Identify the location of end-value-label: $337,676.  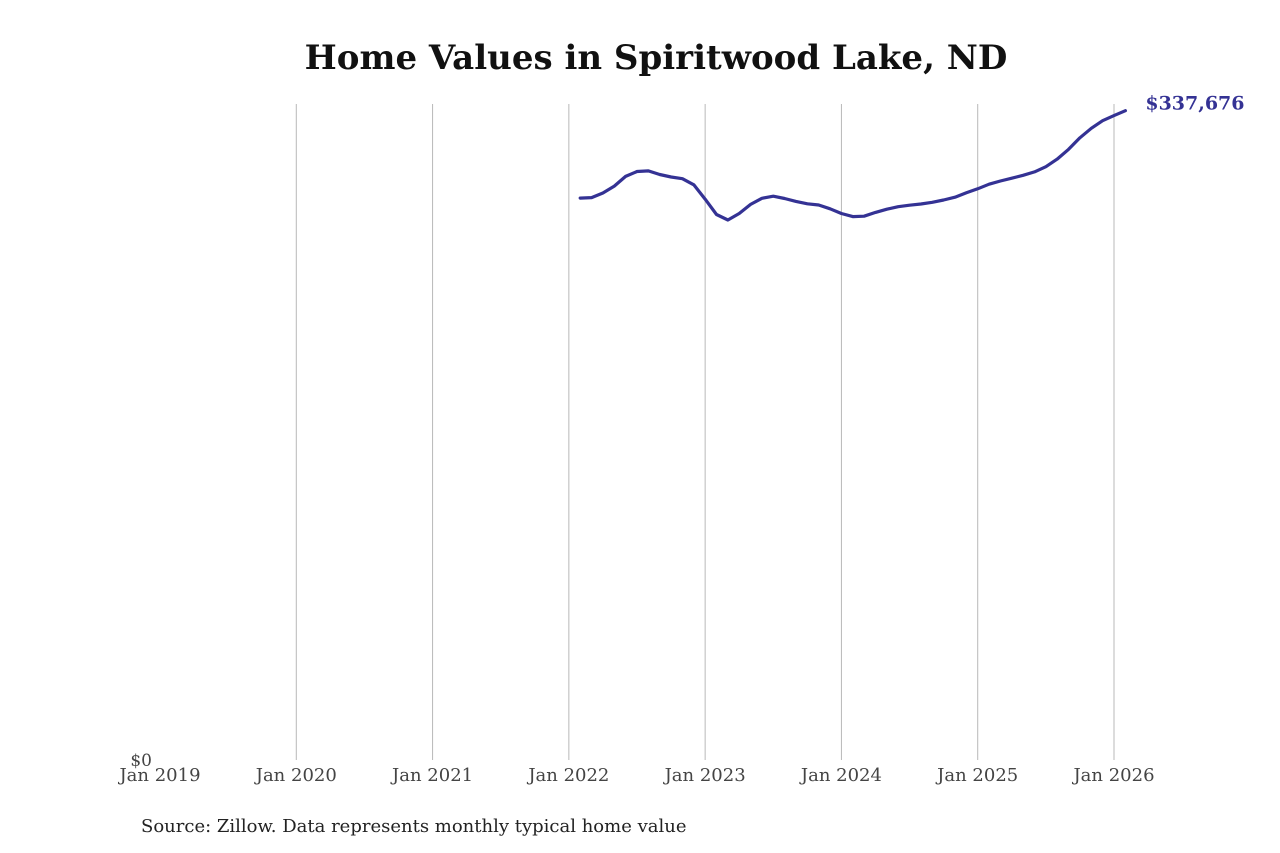
(1194, 104).